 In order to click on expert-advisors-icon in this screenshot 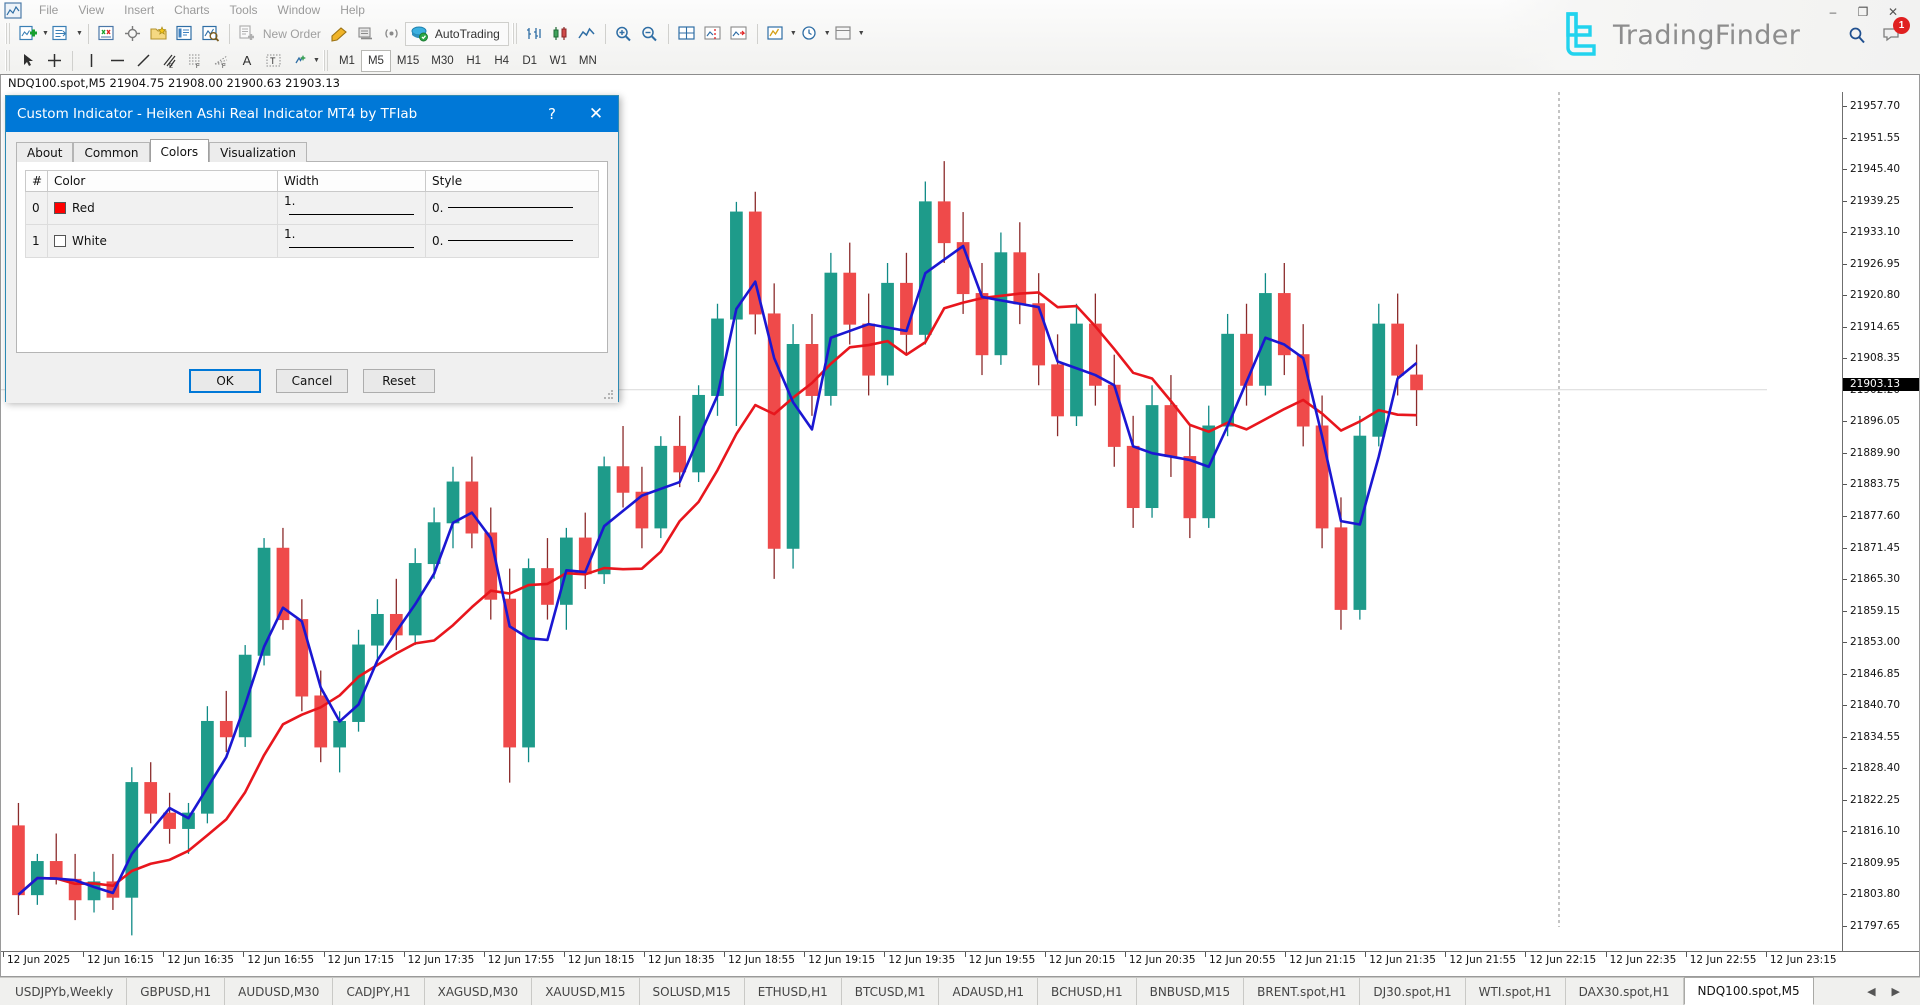, I will do `click(366, 34)`.